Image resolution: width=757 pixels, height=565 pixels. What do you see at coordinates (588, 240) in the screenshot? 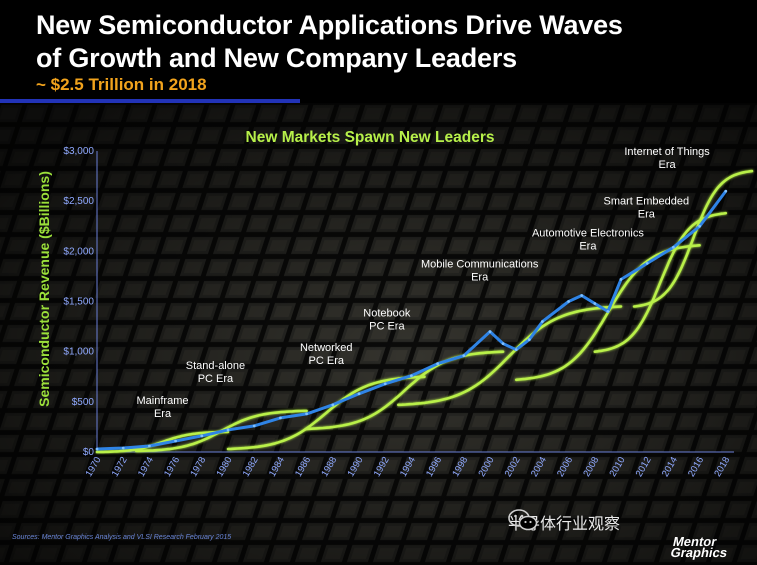
I see `era-label: Automotive Electronics Era` at bounding box center [588, 240].